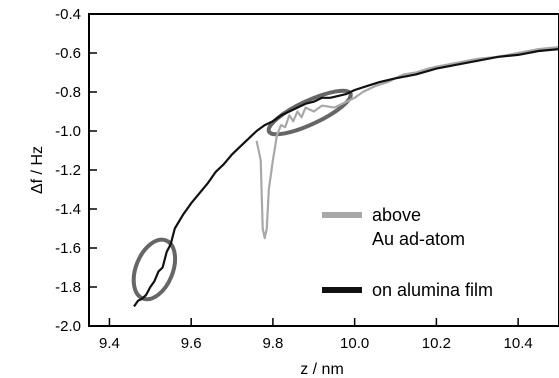 This screenshot has width=559, height=378. I want to click on x-tick-label: 10.2, so click(436, 343).